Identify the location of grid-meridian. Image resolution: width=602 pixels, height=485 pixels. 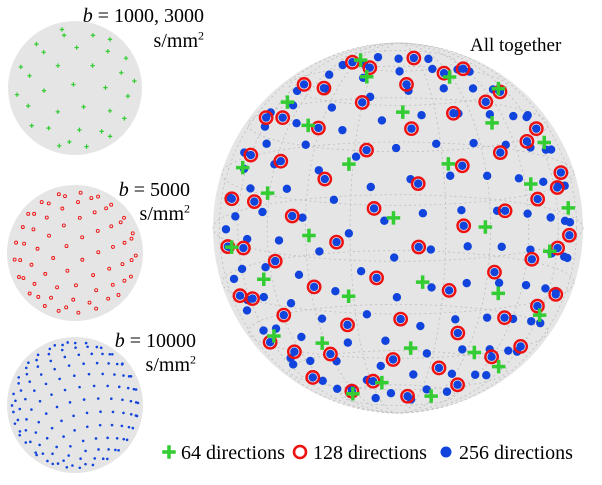
(398, 228).